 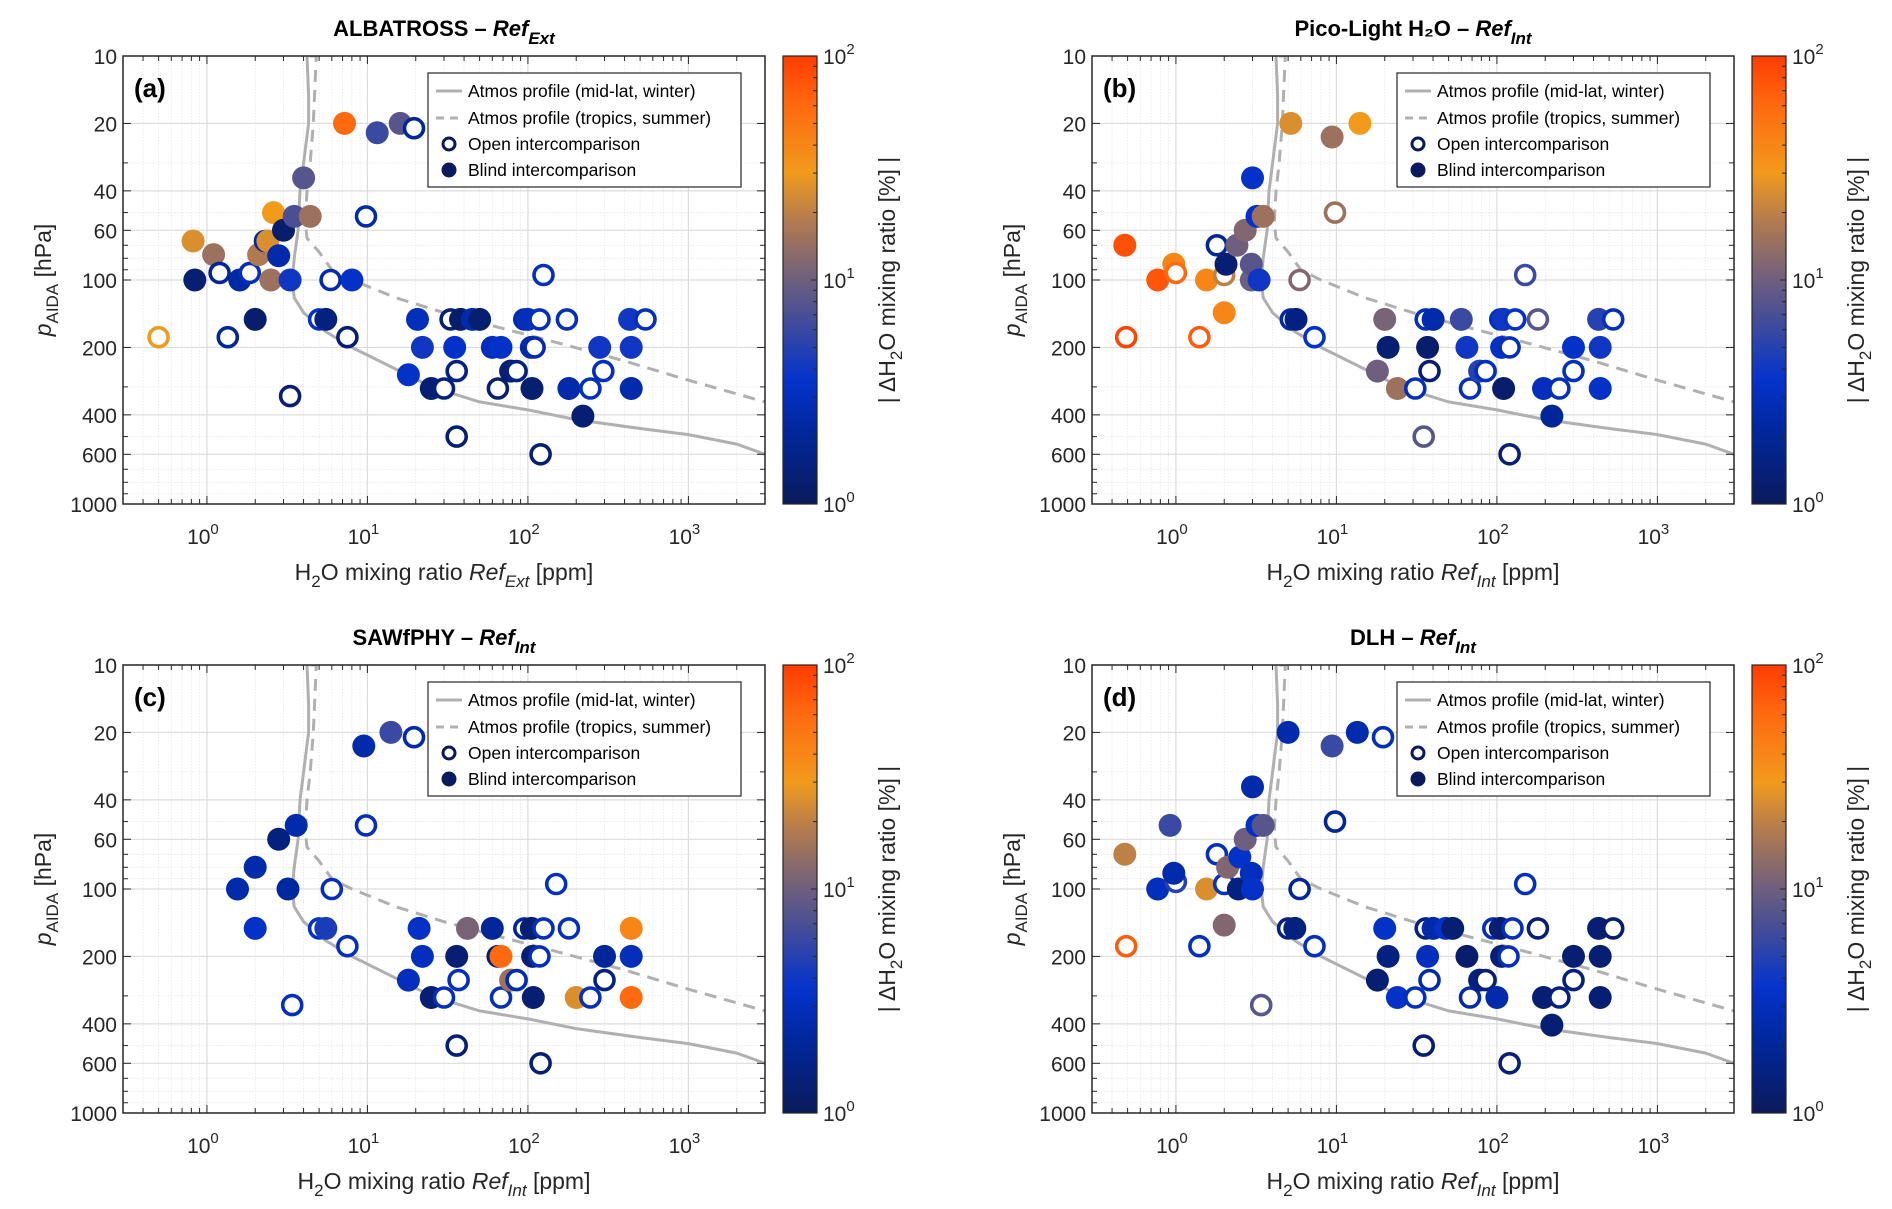 What do you see at coordinates (1068, 281) in the screenshot?
I see `y-tick-label: 100` at bounding box center [1068, 281].